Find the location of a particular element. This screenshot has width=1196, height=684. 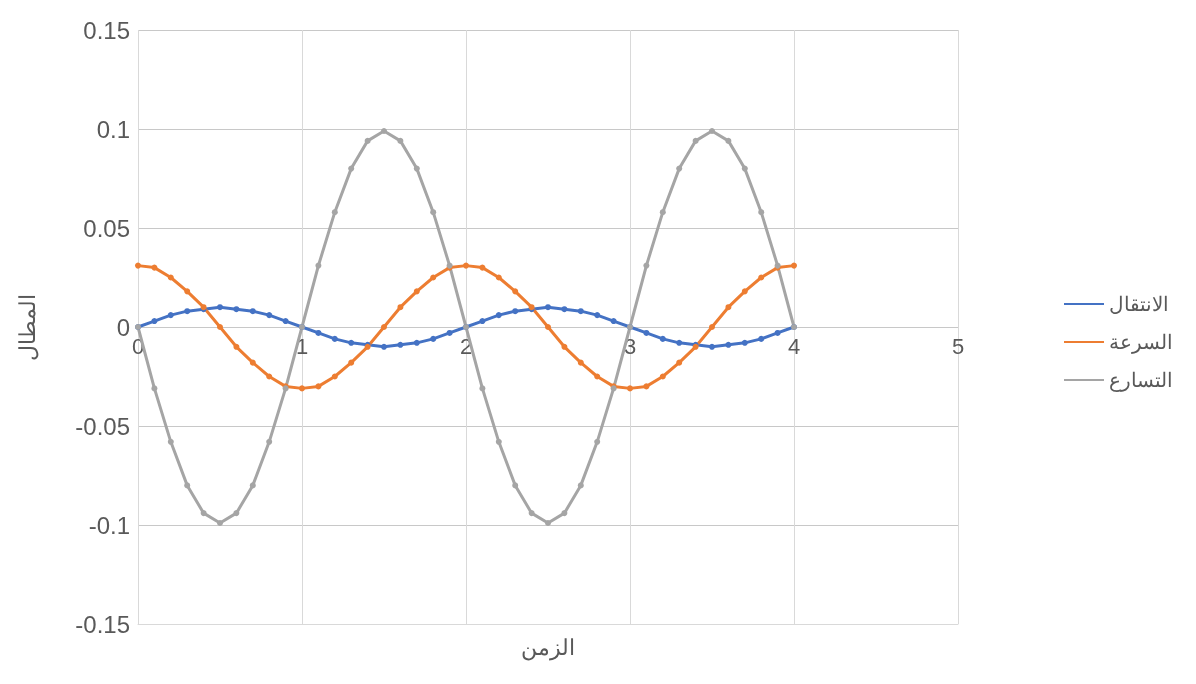

legend-label: التسارع is located at coordinates (1141, 380).